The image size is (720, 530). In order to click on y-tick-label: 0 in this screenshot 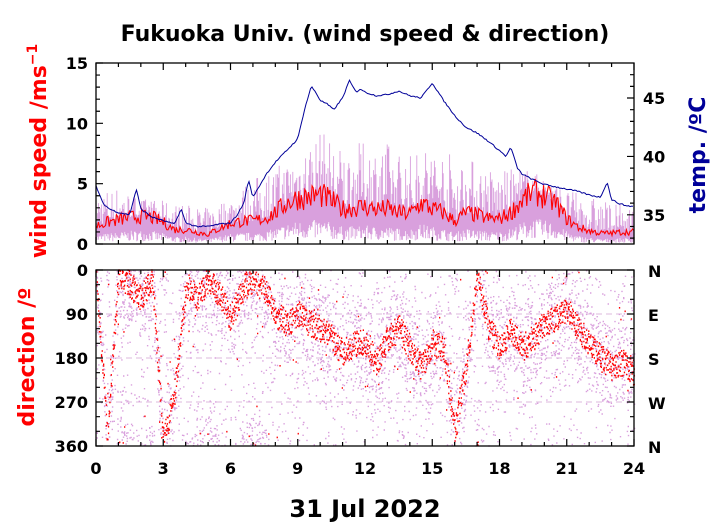, I will do `click(82, 244)`.